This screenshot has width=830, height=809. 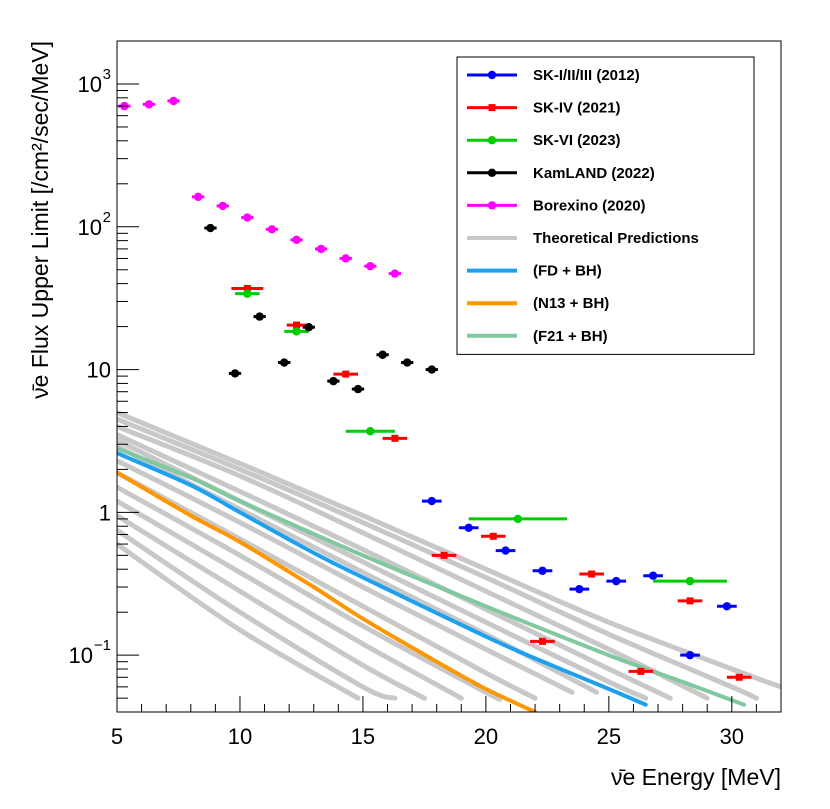 What do you see at coordinates (570, 336) in the screenshot?
I see `legend-label: (F21 + BH)` at bounding box center [570, 336].